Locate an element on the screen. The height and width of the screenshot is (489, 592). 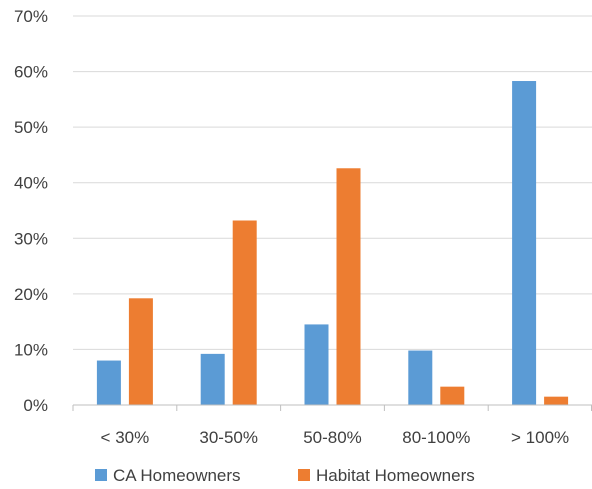
y-tick-label: 0% is located at coordinates (35, 405).